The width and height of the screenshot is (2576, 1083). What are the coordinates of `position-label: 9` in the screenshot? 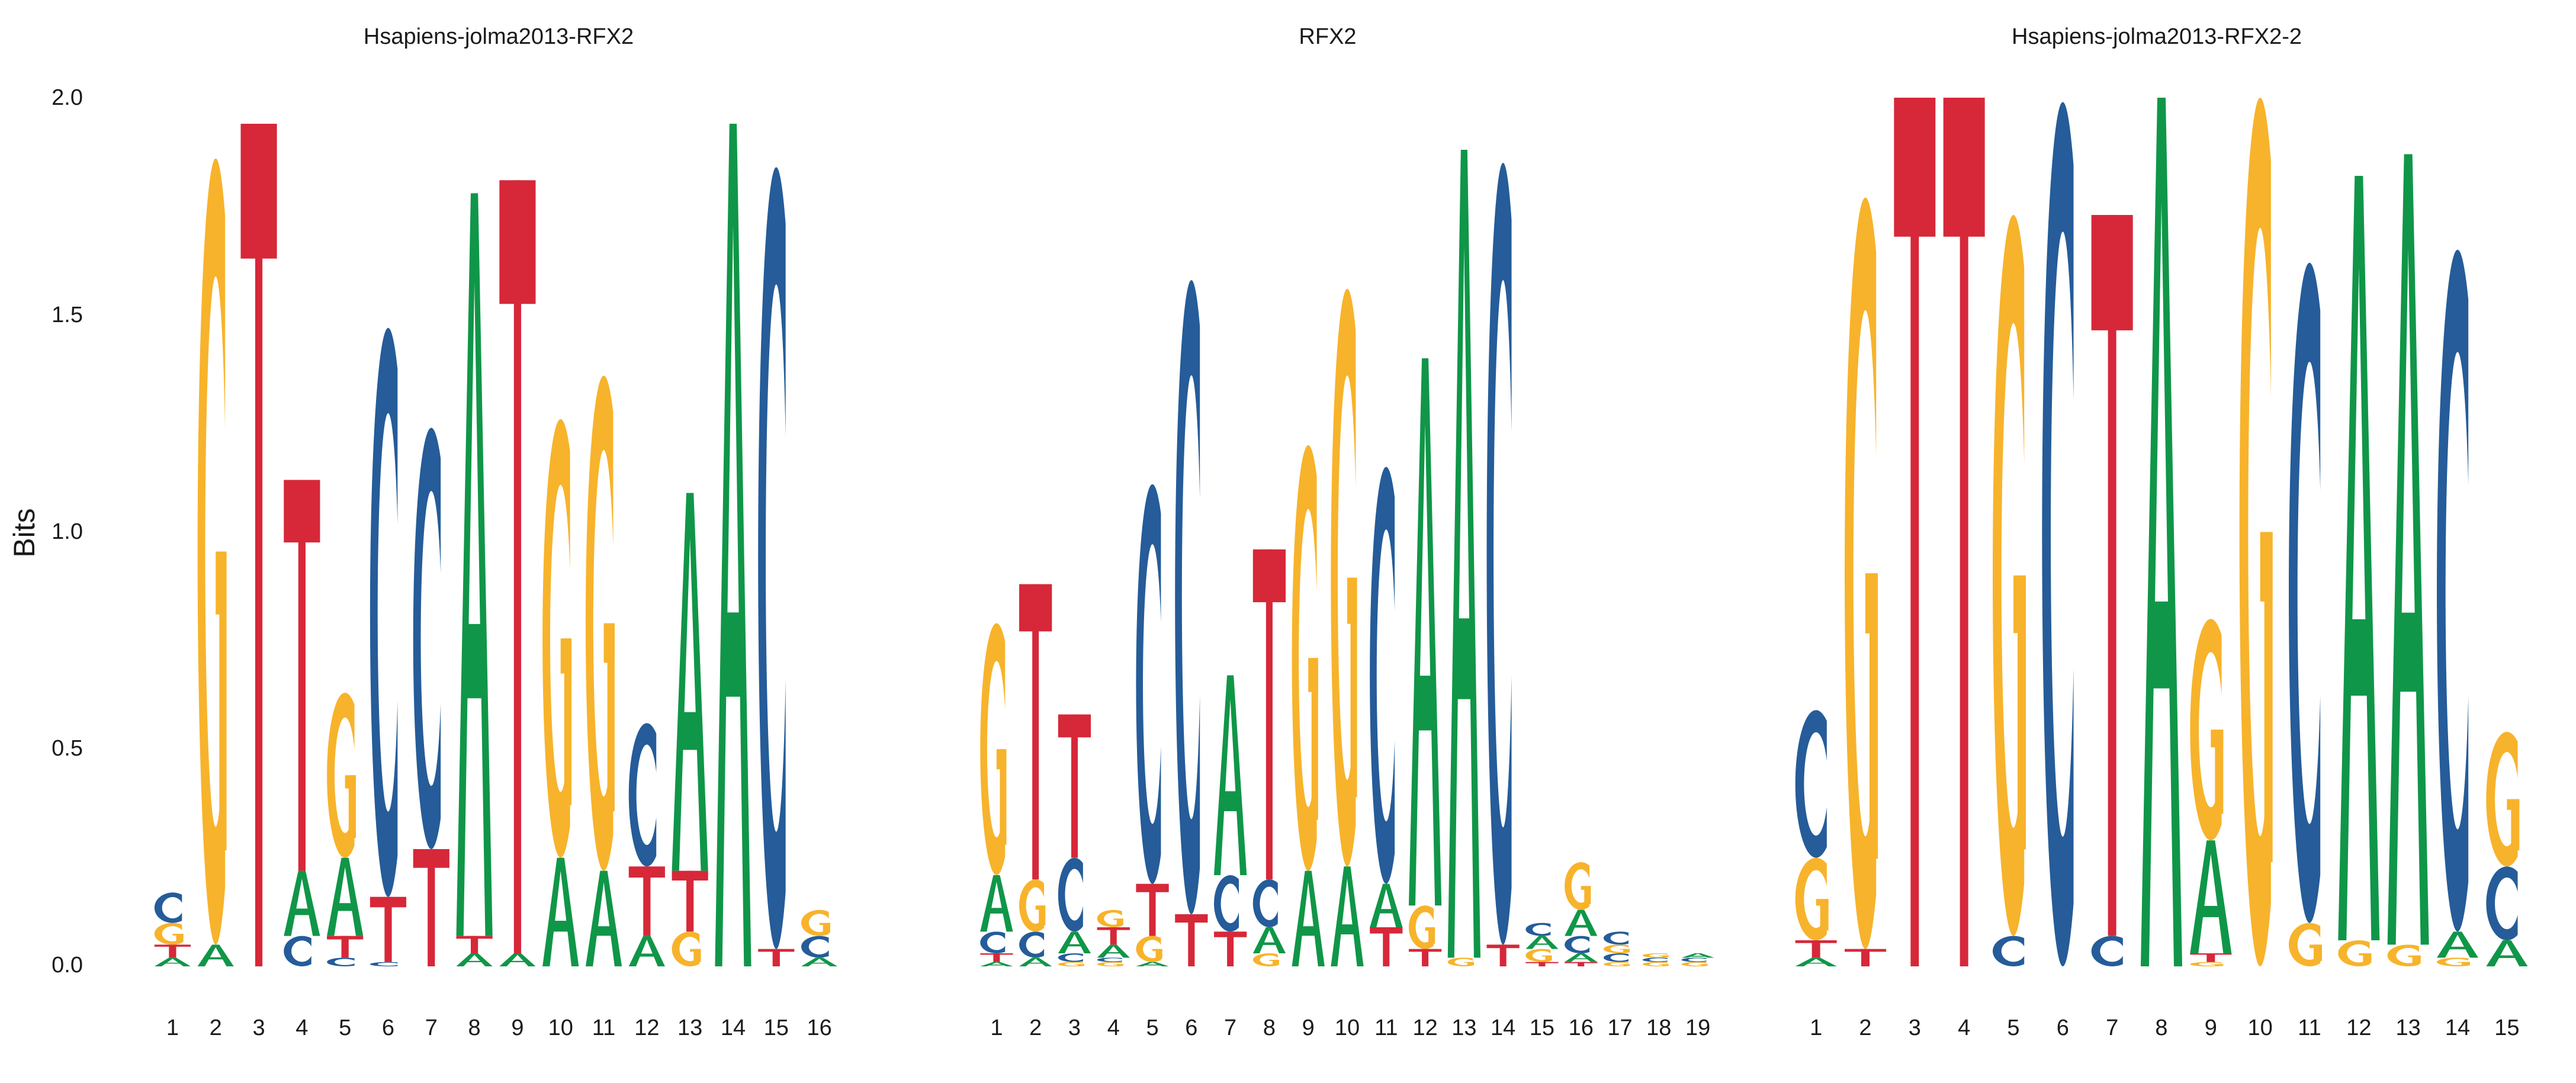 It's located at (1308, 1028).